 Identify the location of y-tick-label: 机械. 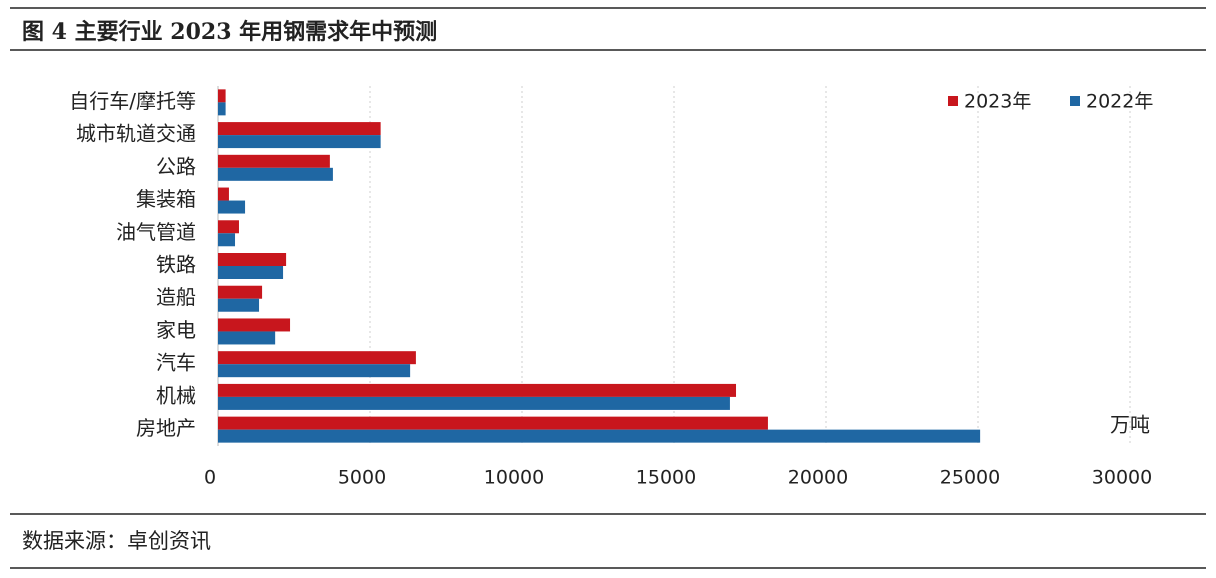
(176, 395).